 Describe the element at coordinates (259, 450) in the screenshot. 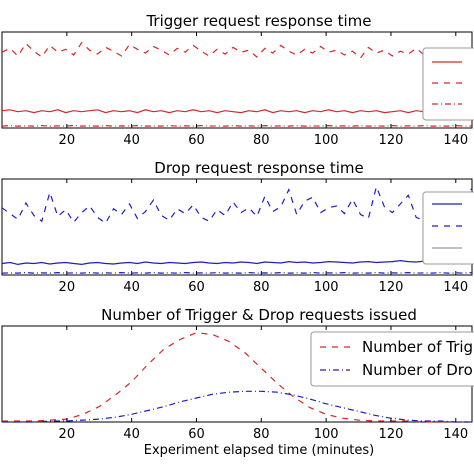

I see `x-axis-label: Experiment elapsed time (minutes)` at that location.